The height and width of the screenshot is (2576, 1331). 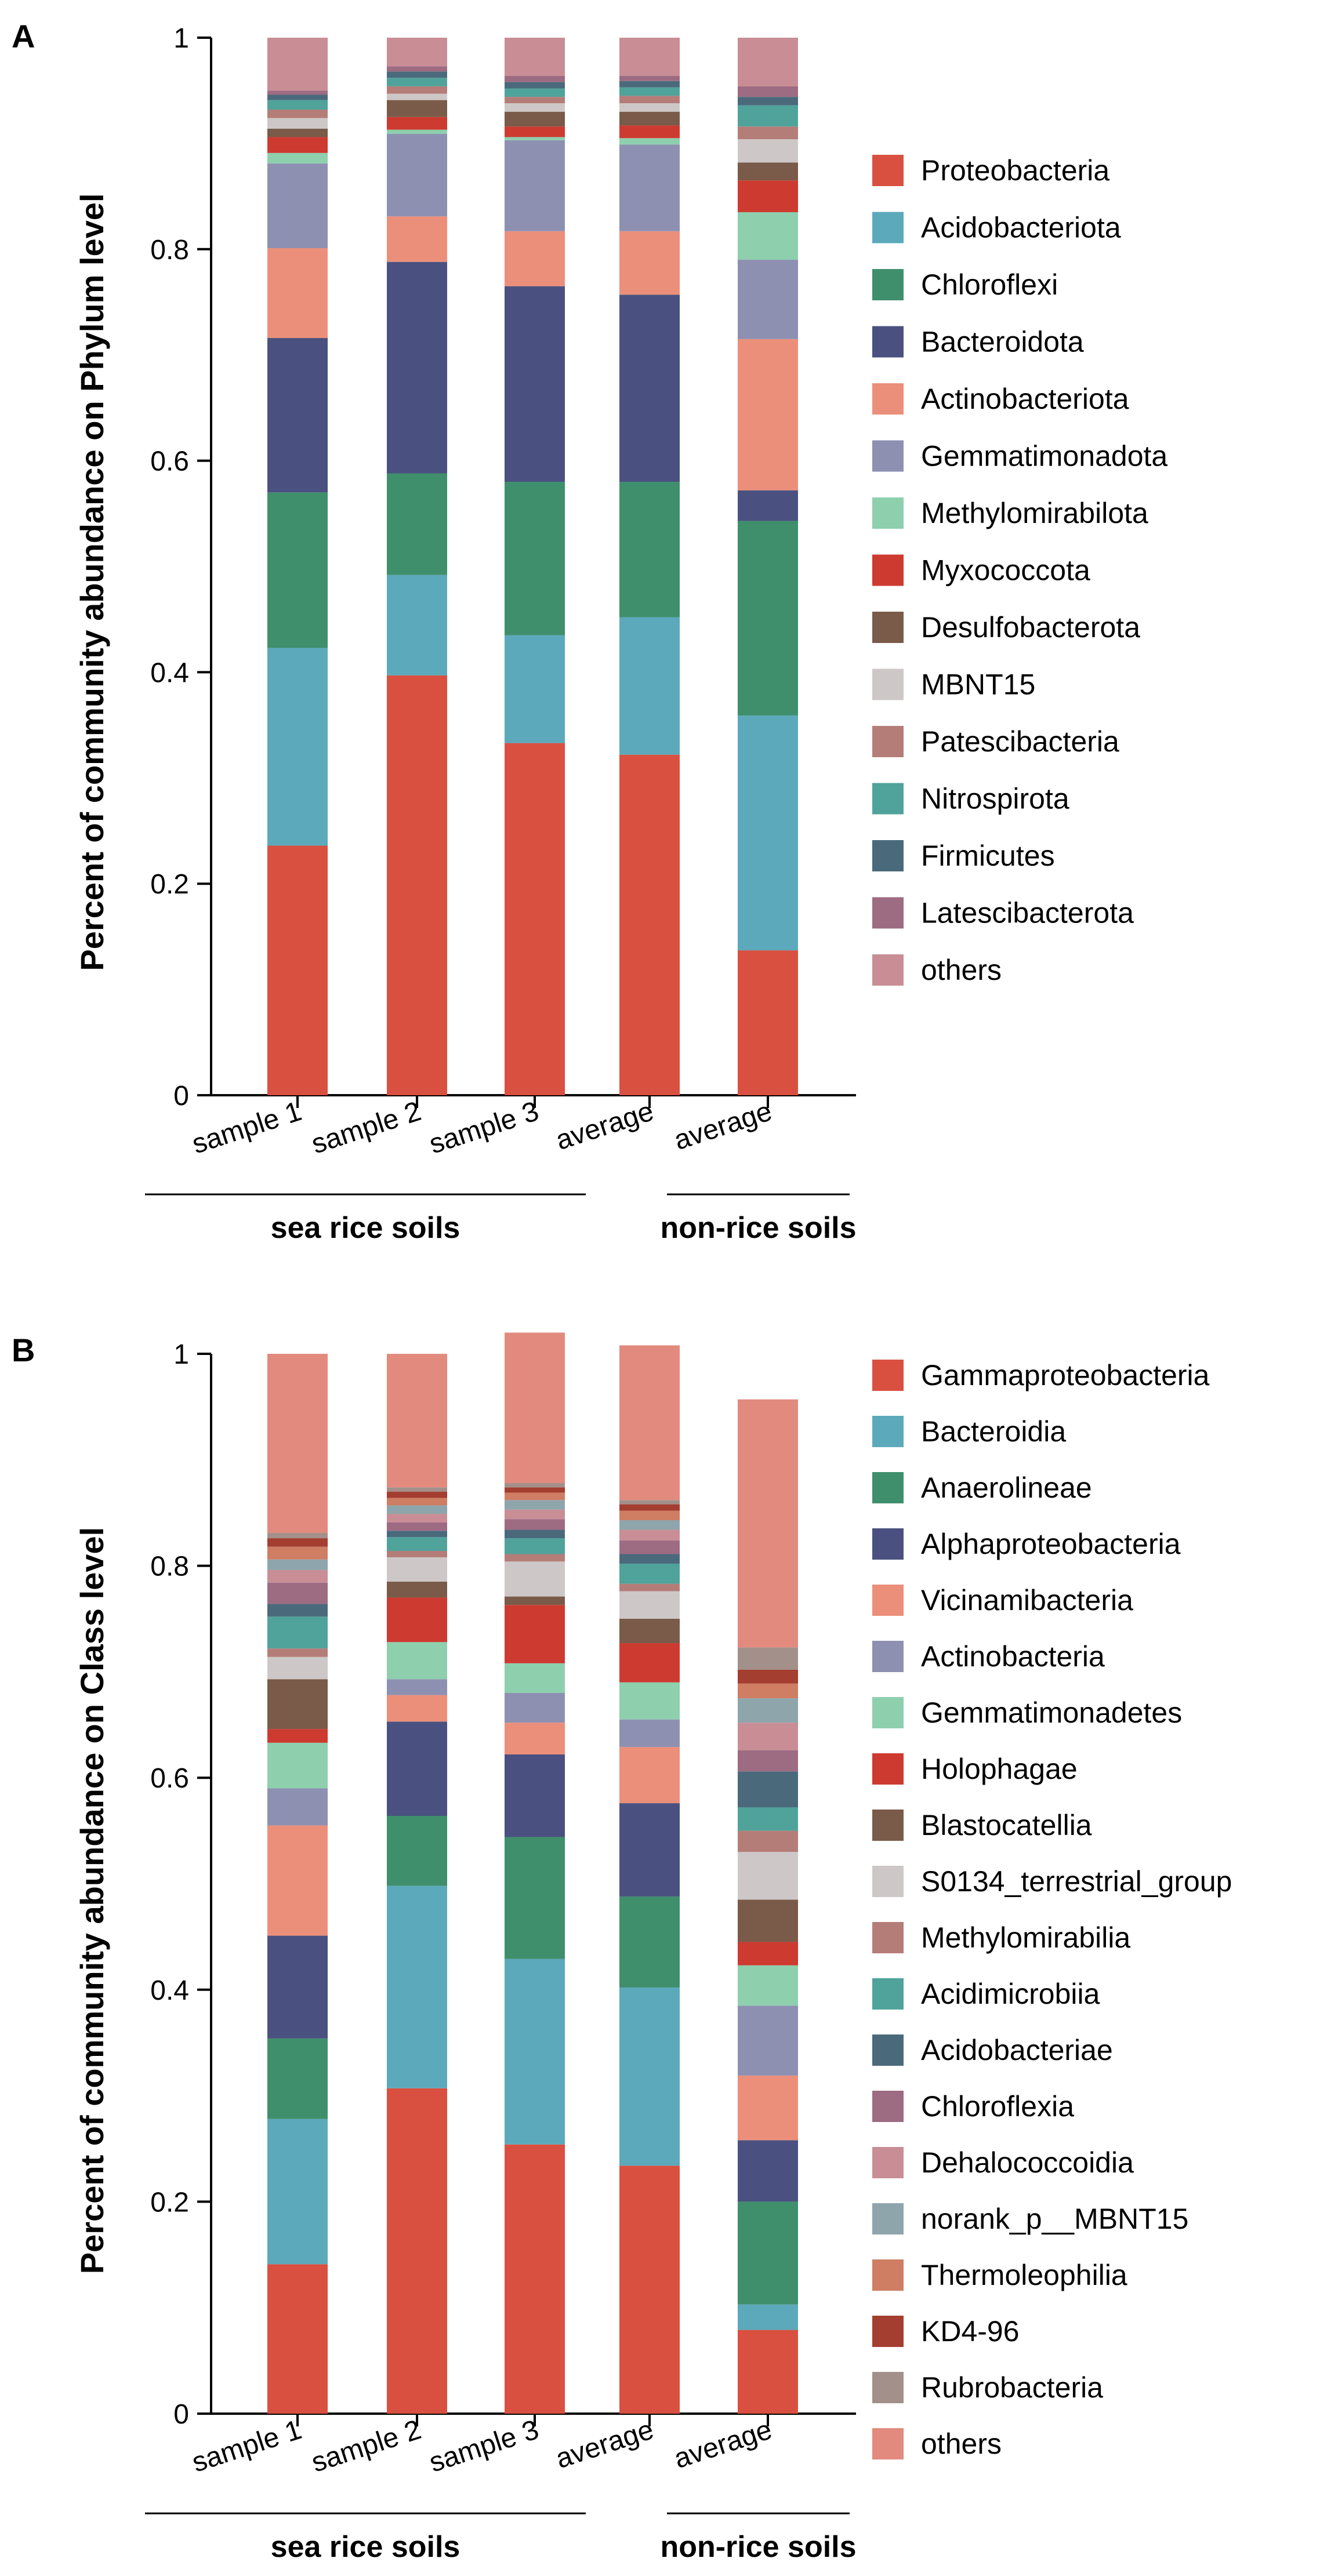 What do you see at coordinates (535, 919) in the screenshot?
I see `panel-a-bar-segment-proteobacteria` at bounding box center [535, 919].